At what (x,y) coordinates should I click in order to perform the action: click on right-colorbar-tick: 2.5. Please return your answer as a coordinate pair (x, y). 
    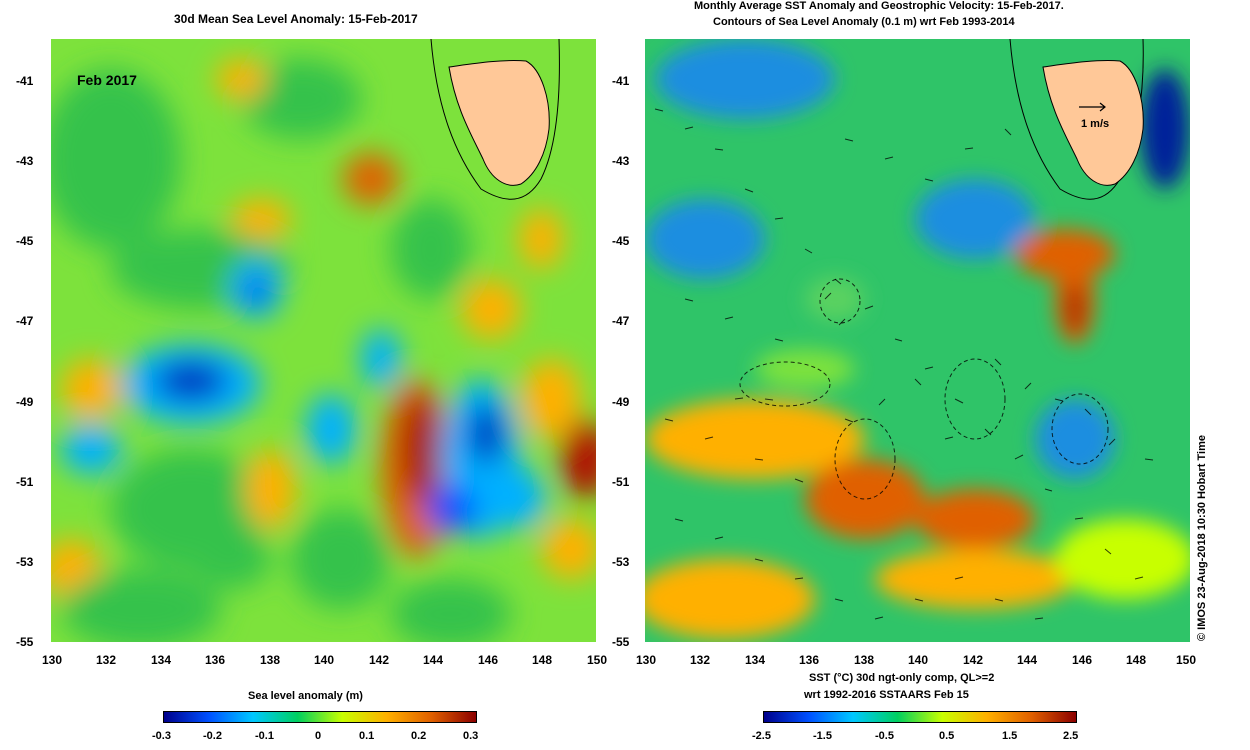
    Looking at the image, I should click on (1071, 736).